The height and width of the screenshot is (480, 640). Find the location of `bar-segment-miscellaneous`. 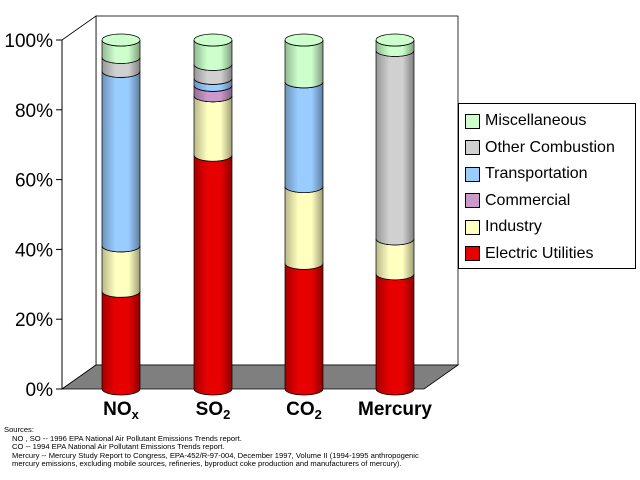

bar-segment-miscellaneous is located at coordinates (304, 64).